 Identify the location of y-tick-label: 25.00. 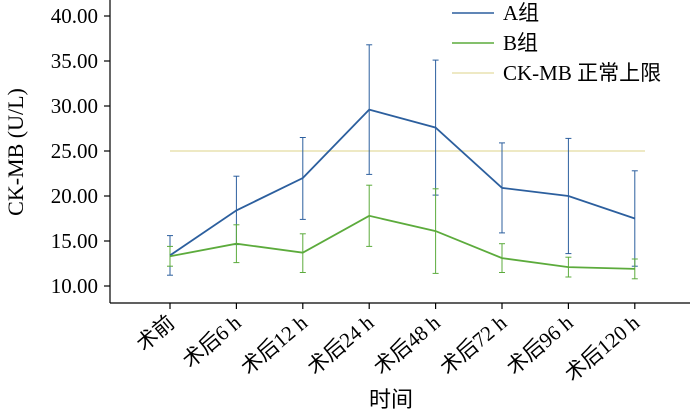
(74, 151).